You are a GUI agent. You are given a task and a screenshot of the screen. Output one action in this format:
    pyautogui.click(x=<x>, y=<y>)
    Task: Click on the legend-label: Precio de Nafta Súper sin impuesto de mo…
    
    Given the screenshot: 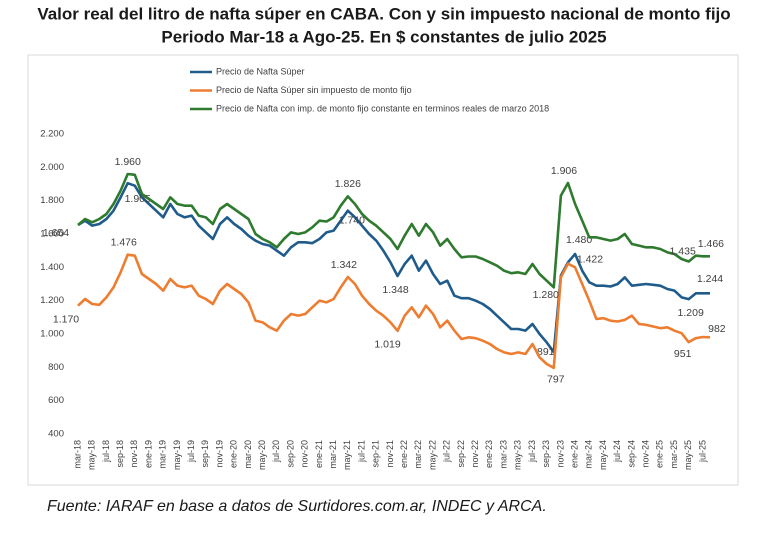 What is the action you would take?
    pyautogui.click(x=314, y=90)
    